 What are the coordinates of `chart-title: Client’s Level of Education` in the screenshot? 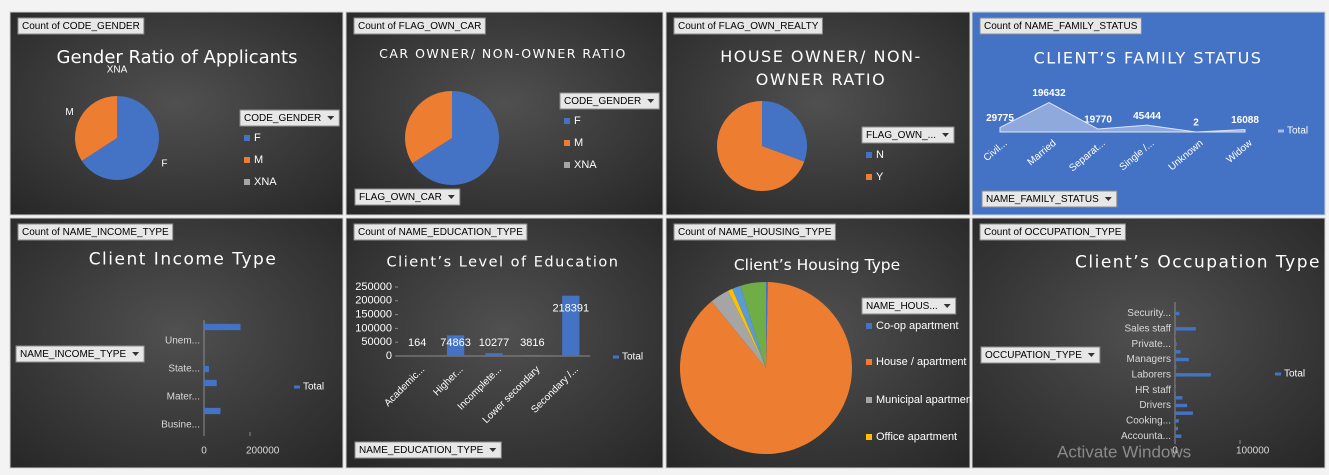 It's located at (503, 262).